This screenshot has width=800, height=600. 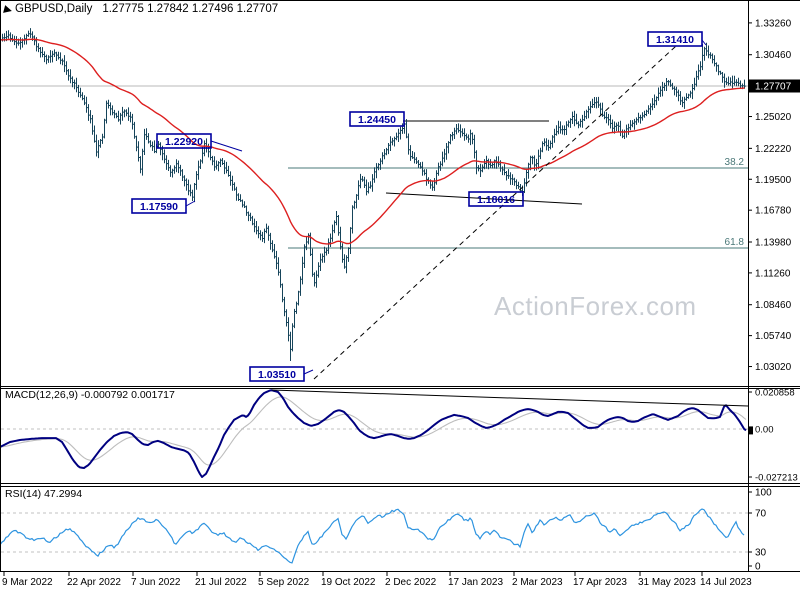 What do you see at coordinates (750, 430) in the screenshot?
I see `macd-current-marker` at bounding box center [750, 430].